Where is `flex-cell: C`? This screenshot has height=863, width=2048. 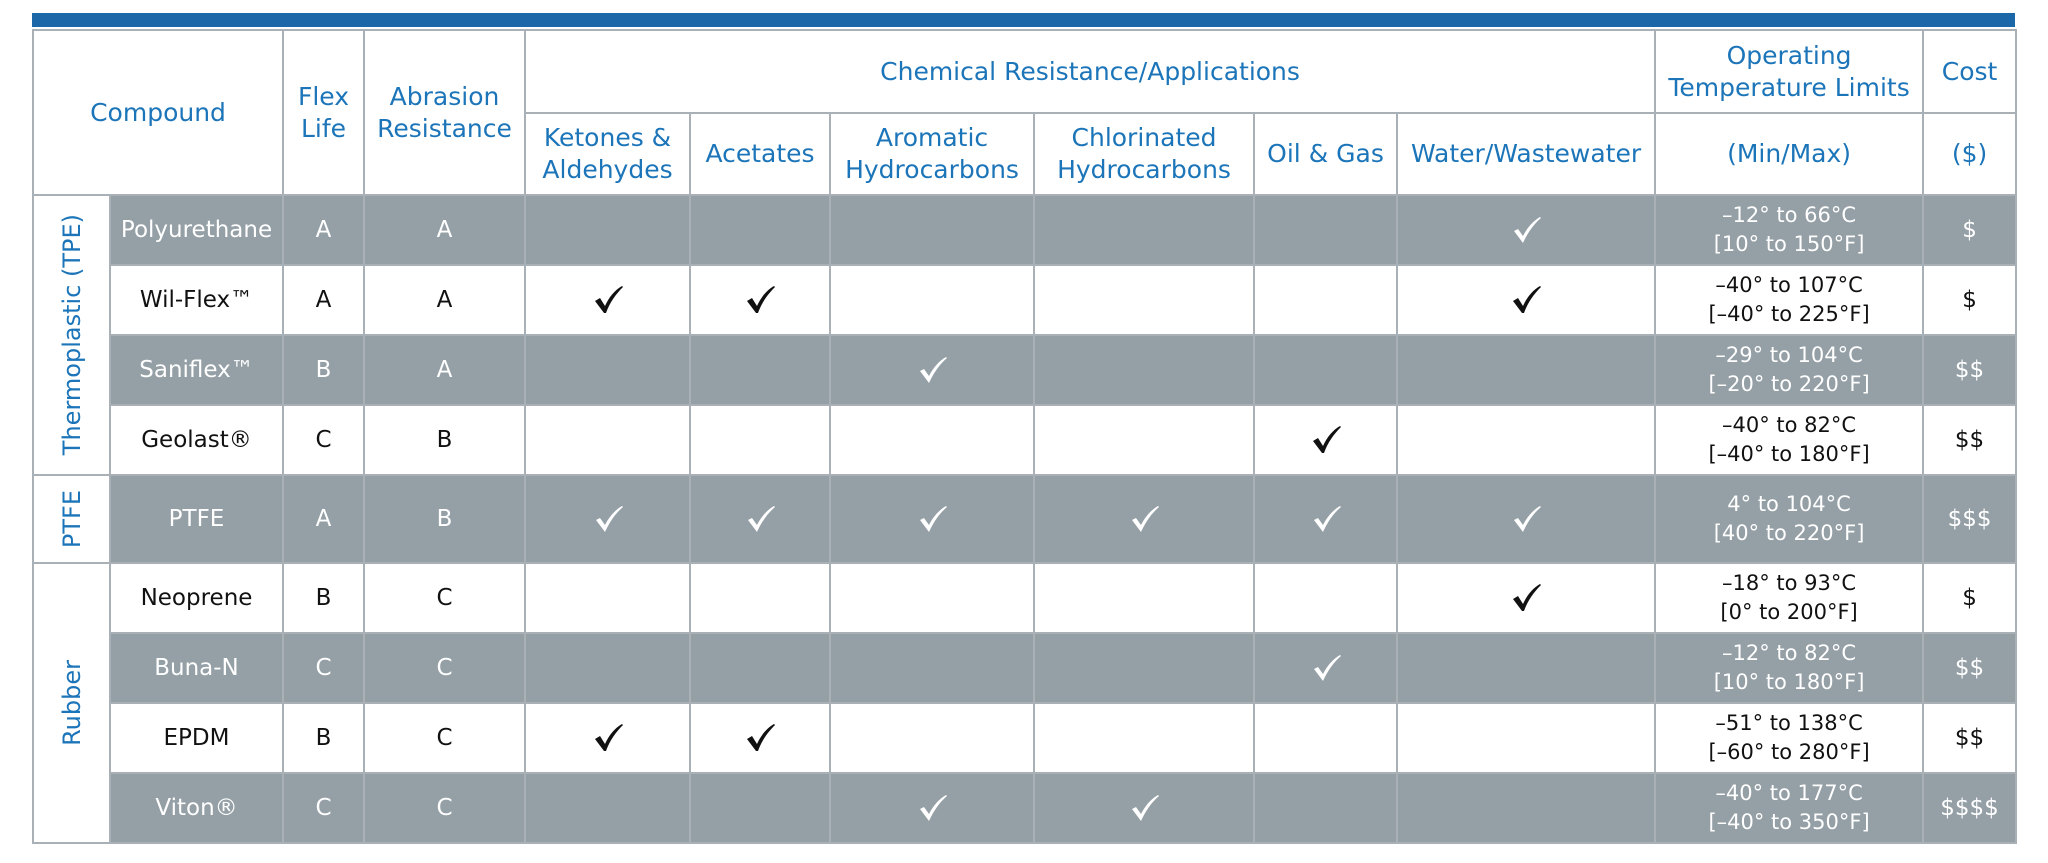 flex-cell: C is located at coordinates (324, 668).